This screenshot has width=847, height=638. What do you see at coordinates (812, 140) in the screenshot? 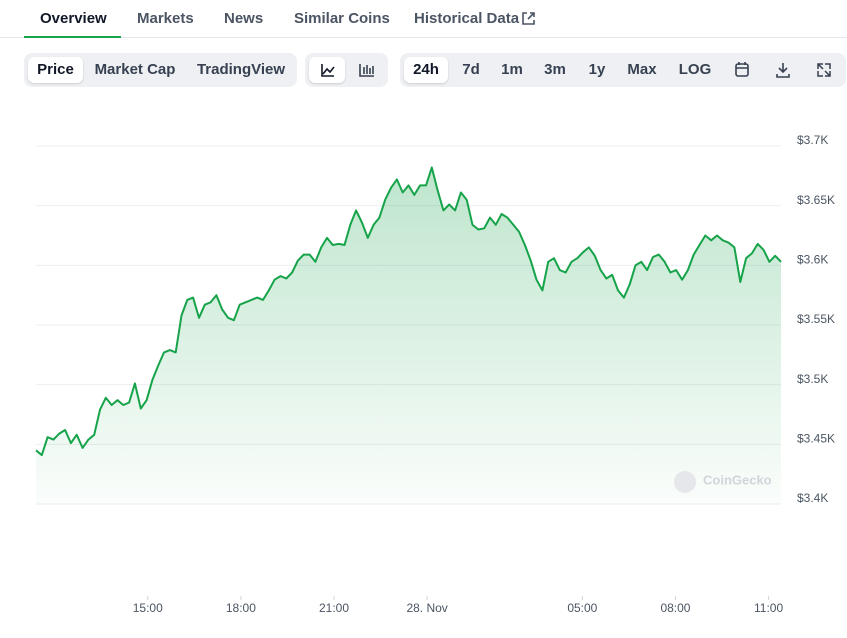
I see `y-tick-label: $3.7K` at bounding box center [812, 140].